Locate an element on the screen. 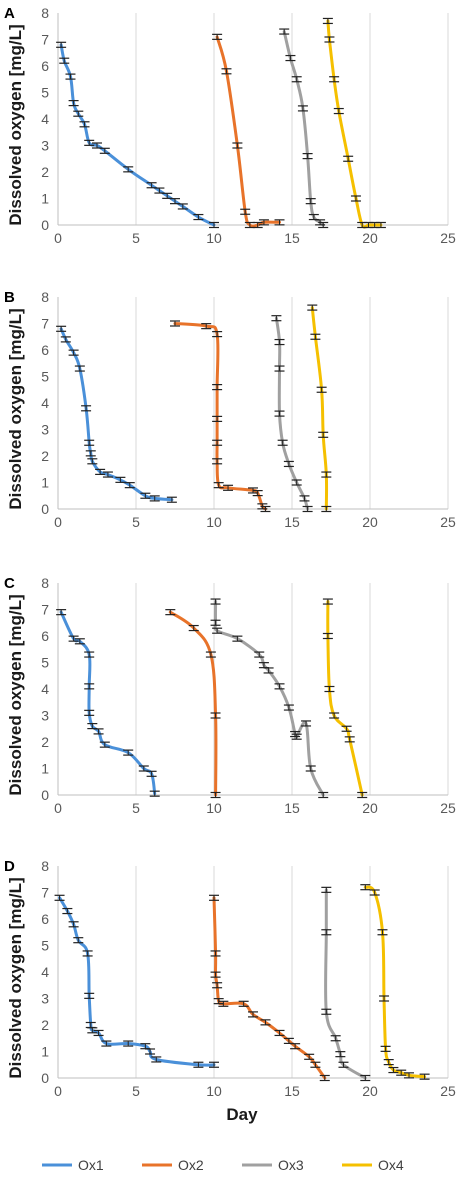 This screenshot has height=1182, width=459. series-ox1 is located at coordinates (137, 135).